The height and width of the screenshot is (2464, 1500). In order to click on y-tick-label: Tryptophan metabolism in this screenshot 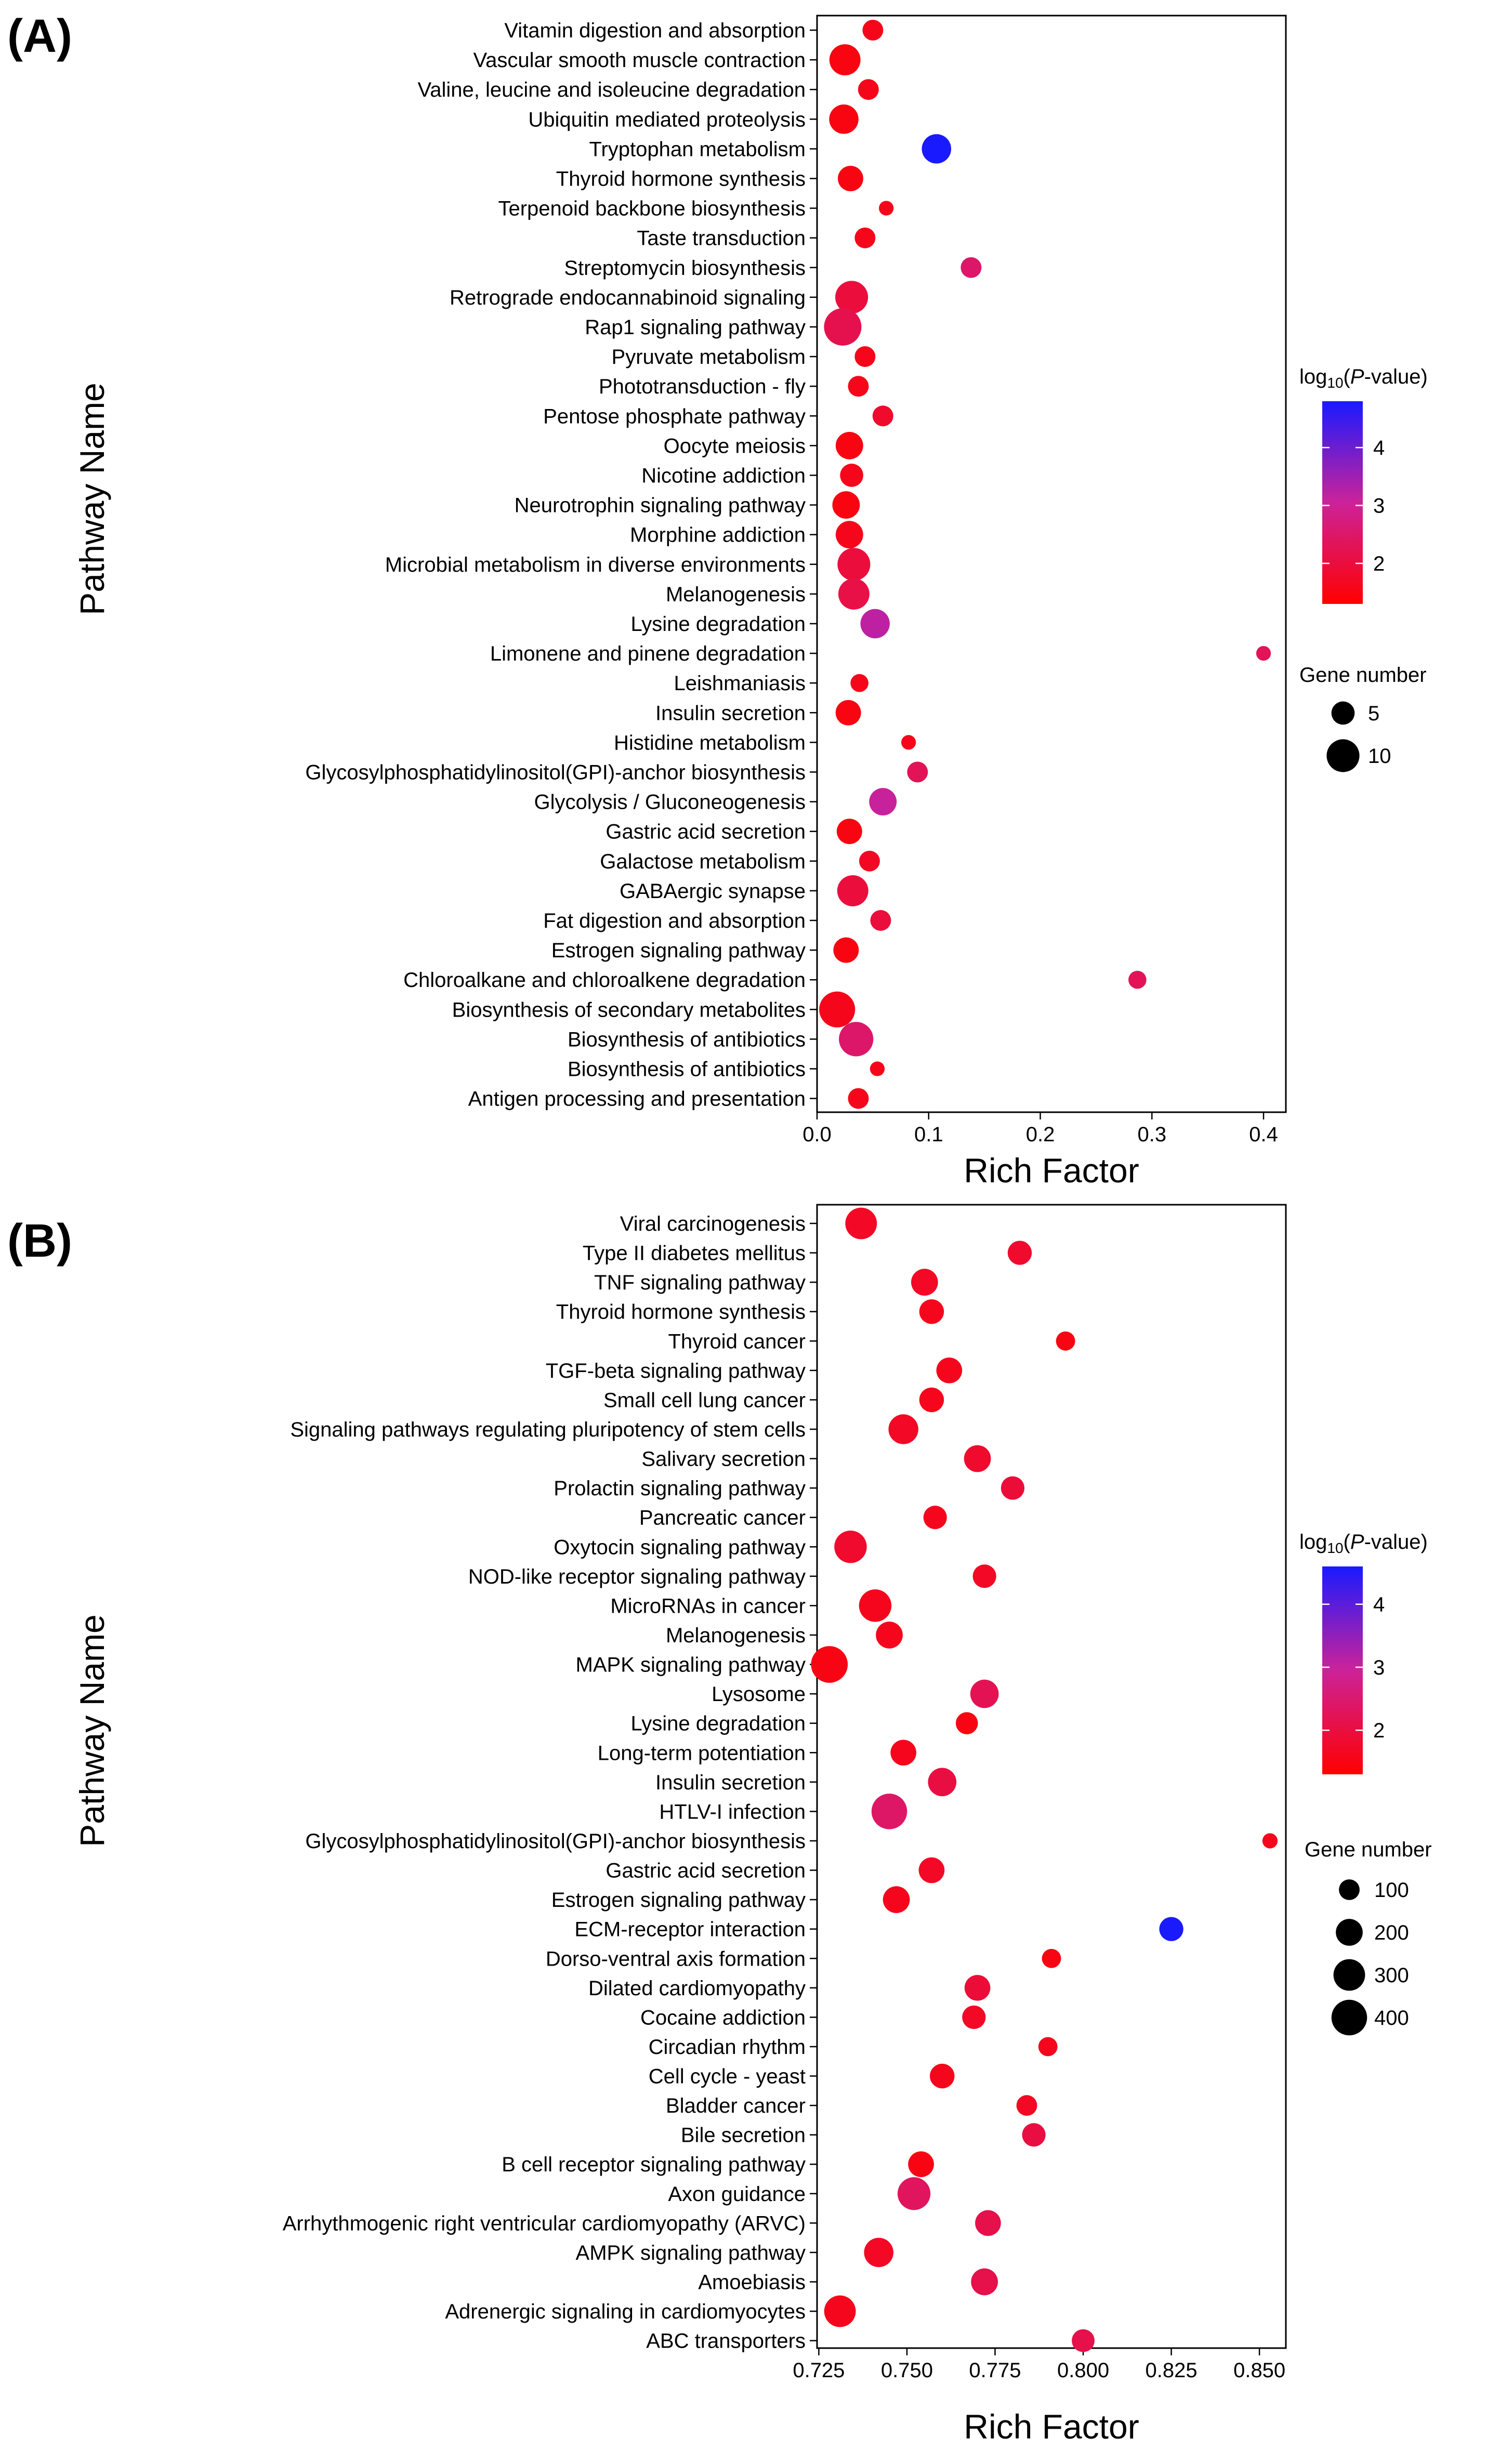, I will do `click(697, 149)`.